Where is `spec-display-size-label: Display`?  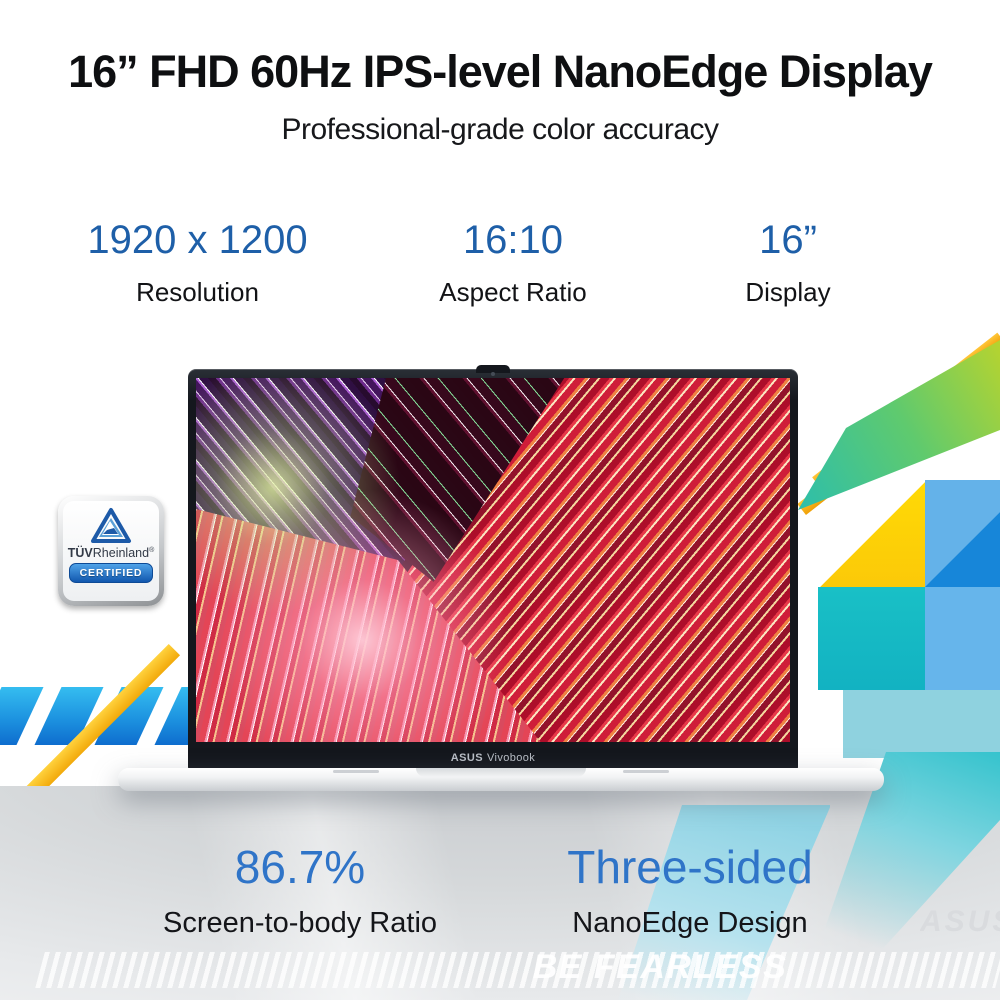
spec-display-size-label: Display is located at coordinates (788, 292).